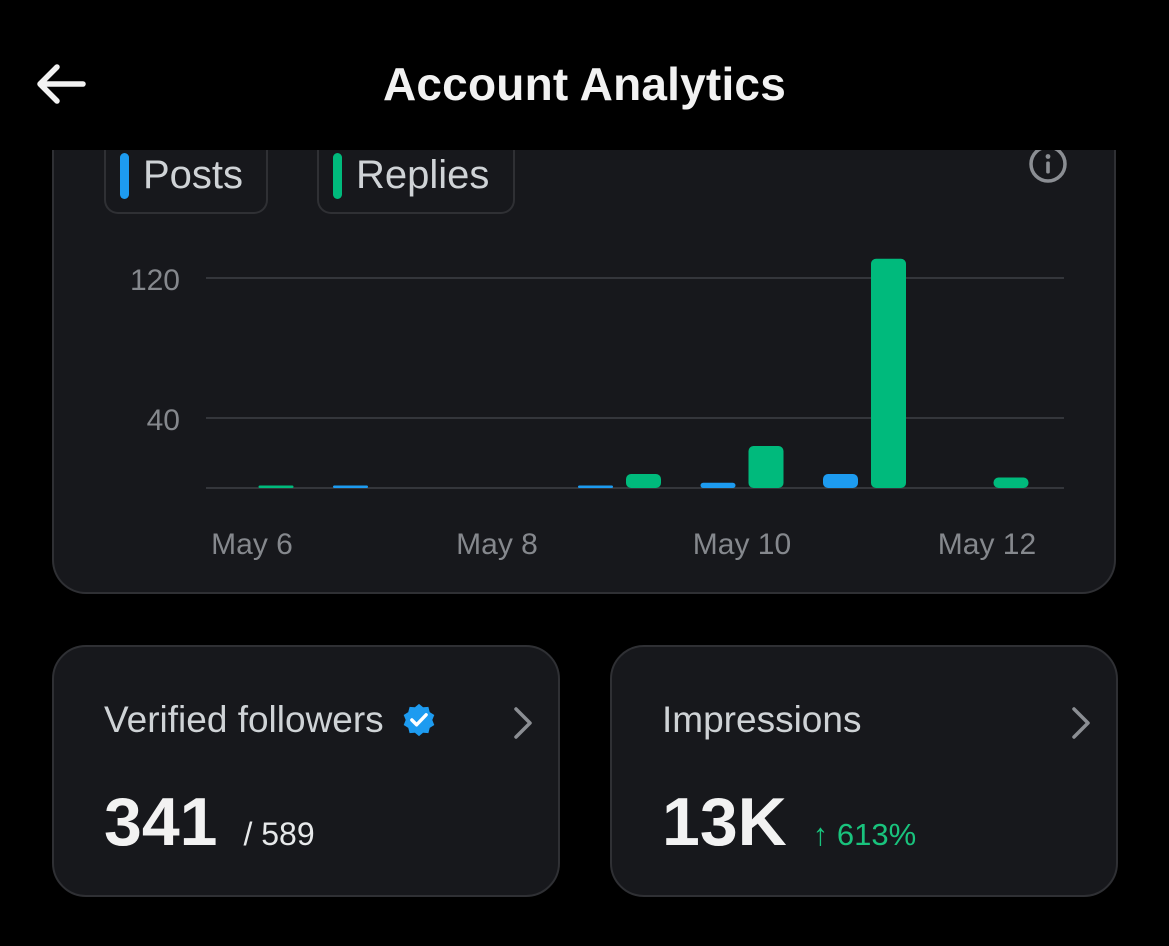  What do you see at coordinates (418, 720) in the screenshot?
I see `verified-badge-icon` at bounding box center [418, 720].